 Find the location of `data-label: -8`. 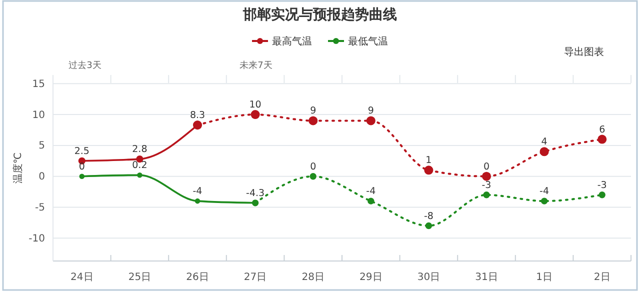

data-label: -8 is located at coordinates (429, 216).